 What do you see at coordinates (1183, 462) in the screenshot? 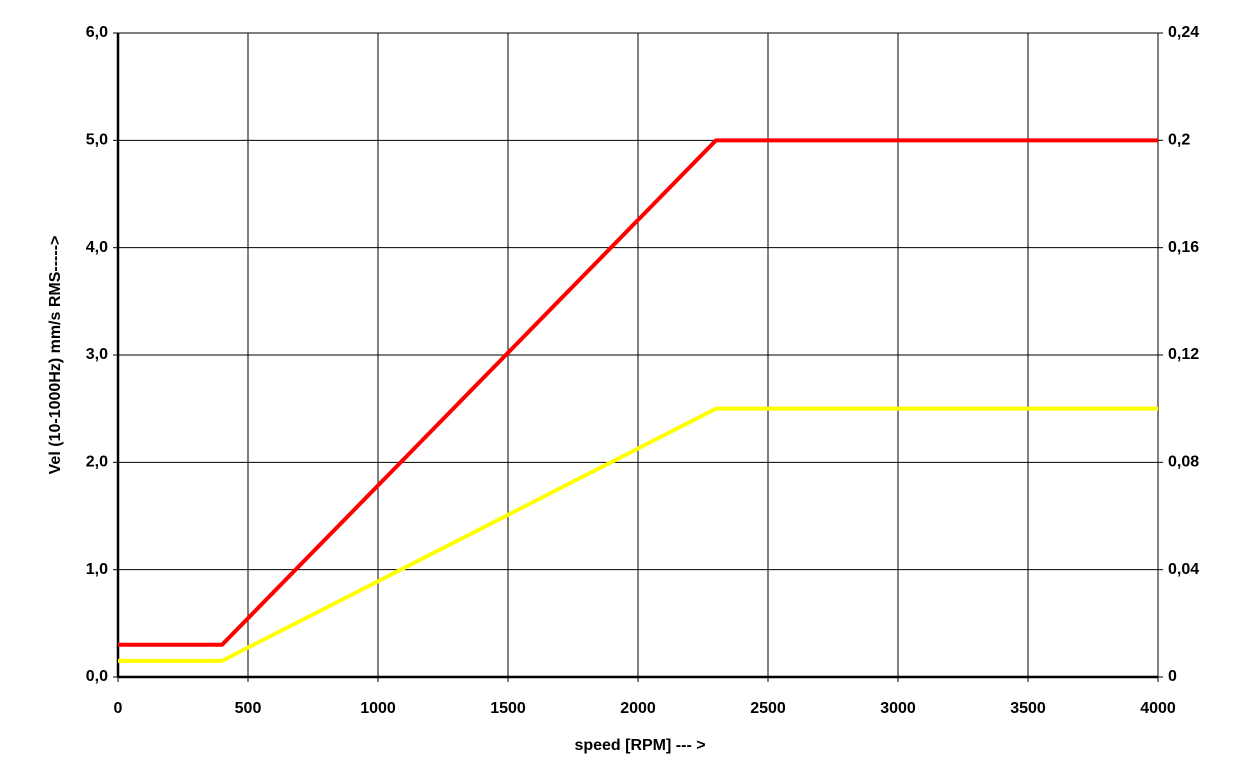
I see `y2-tick-label: 0,08` at bounding box center [1183, 462].